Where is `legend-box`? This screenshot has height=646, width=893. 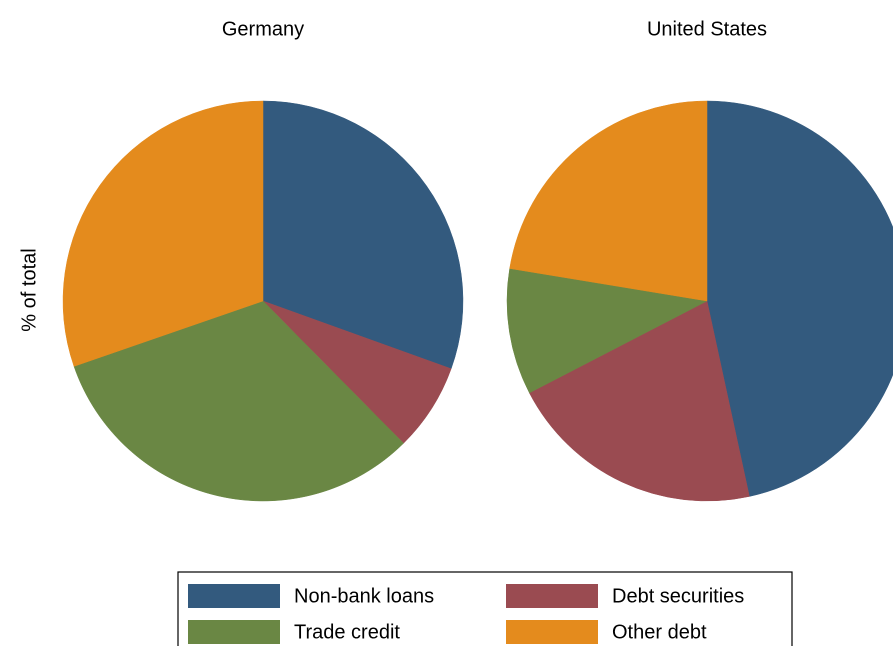 legend-box is located at coordinates (485, 608).